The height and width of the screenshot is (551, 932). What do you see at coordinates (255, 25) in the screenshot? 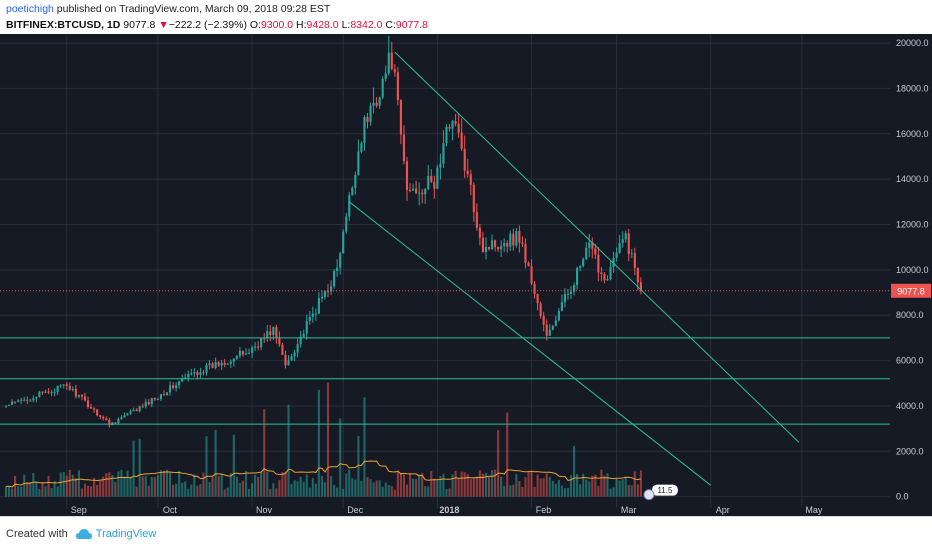
I see `open-label: O:` at bounding box center [255, 25].